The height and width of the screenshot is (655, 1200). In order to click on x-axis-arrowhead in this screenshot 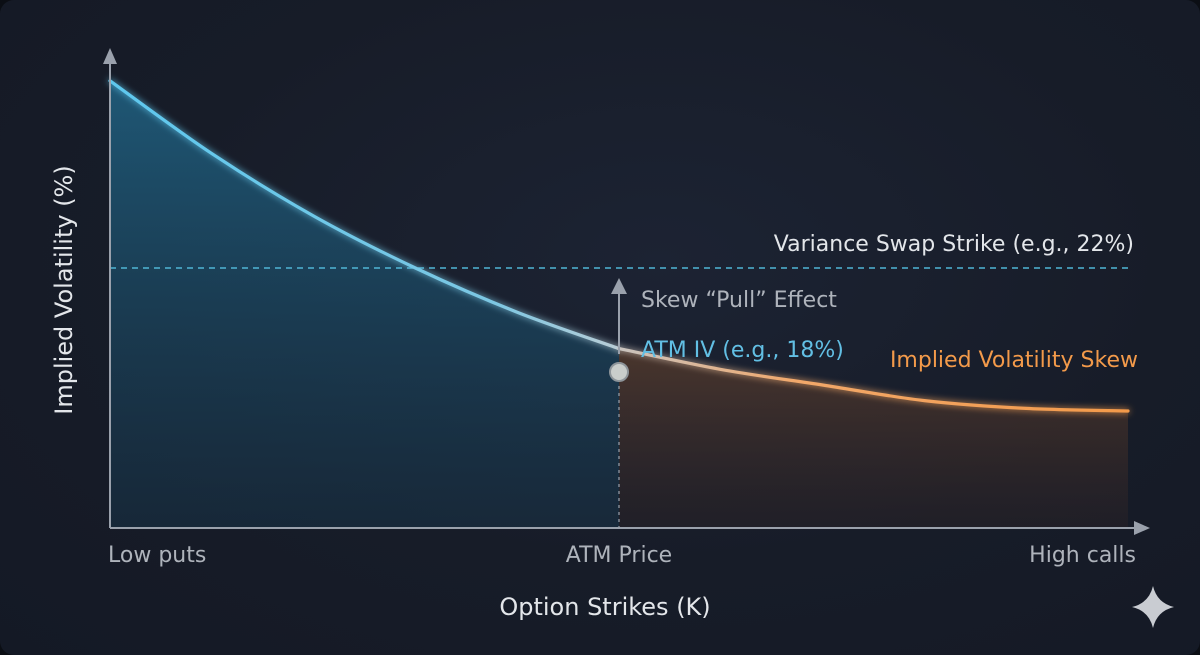, I will do `click(1142, 528)`.